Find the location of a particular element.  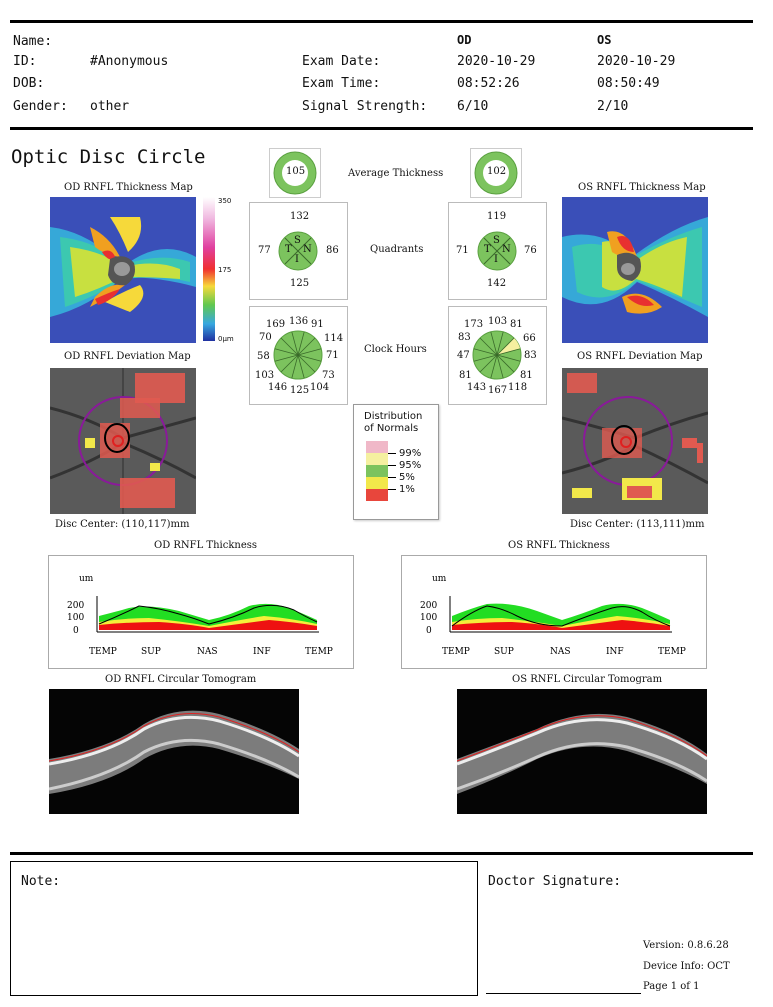

od-quadrants-box is located at coordinates (298, 251).